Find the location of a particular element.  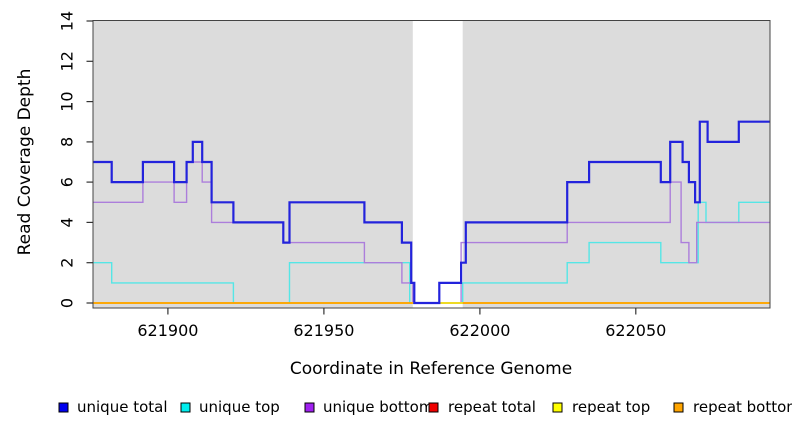

y-tick-label: 4 is located at coordinates (67, 222).